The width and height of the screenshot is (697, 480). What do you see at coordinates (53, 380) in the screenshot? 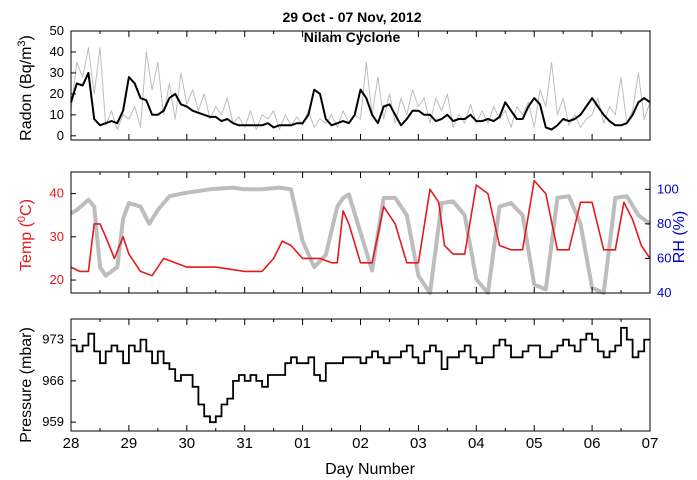
I see `pressure-y-tick-label: 966` at bounding box center [53, 380].